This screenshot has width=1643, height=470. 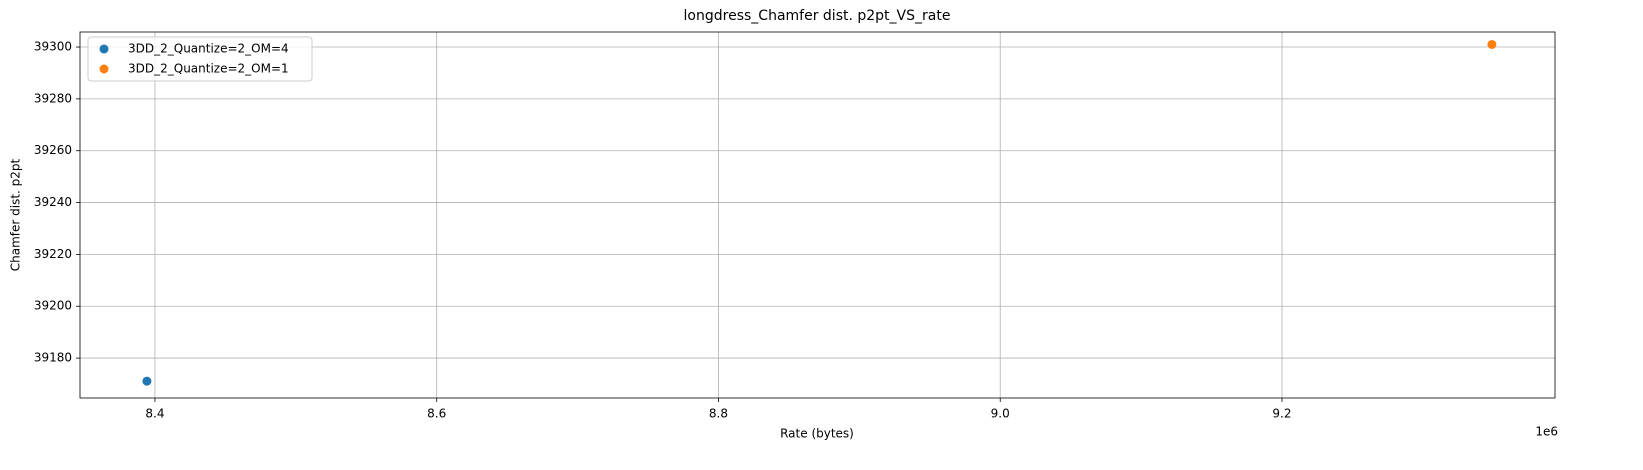 What do you see at coordinates (53, 358) in the screenshot?
I see `y-tick-label: 39180` at bounding box center [53, 358].